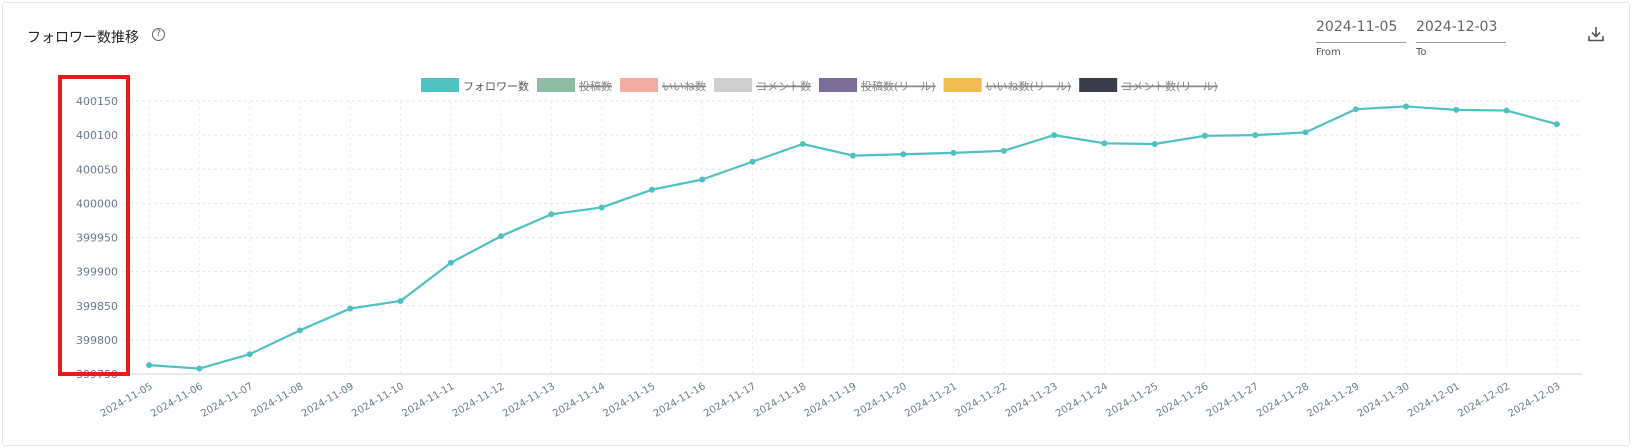  I want to click on x-tick-label: 2024-11-16, so click(680, 400).